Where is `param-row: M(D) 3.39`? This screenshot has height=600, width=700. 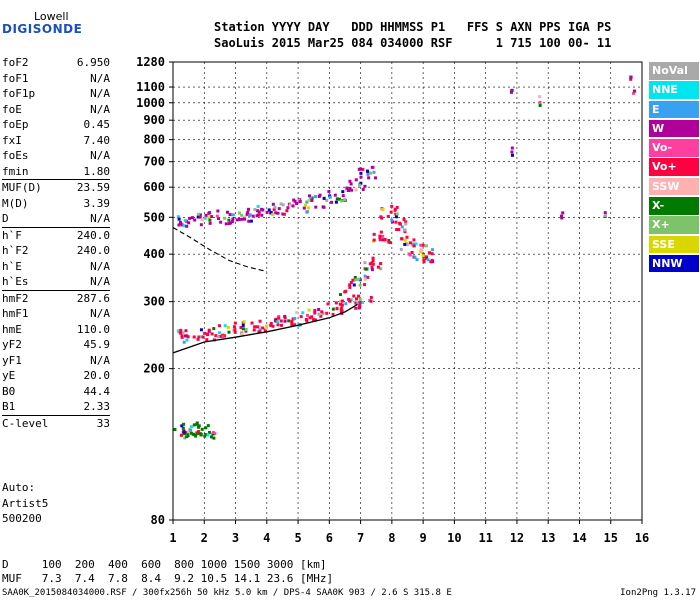
param-row: M(D) 3.39 is located at coordinates (56, 204).